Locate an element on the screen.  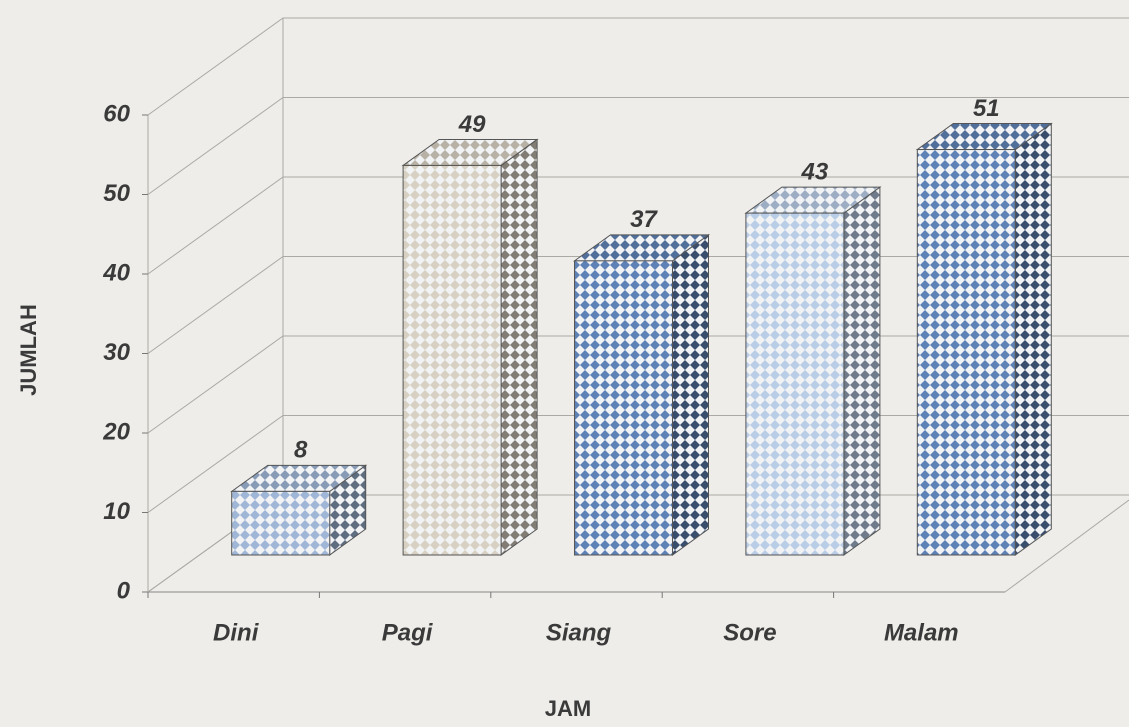
floor-right is located at coordinates (1066, 546).